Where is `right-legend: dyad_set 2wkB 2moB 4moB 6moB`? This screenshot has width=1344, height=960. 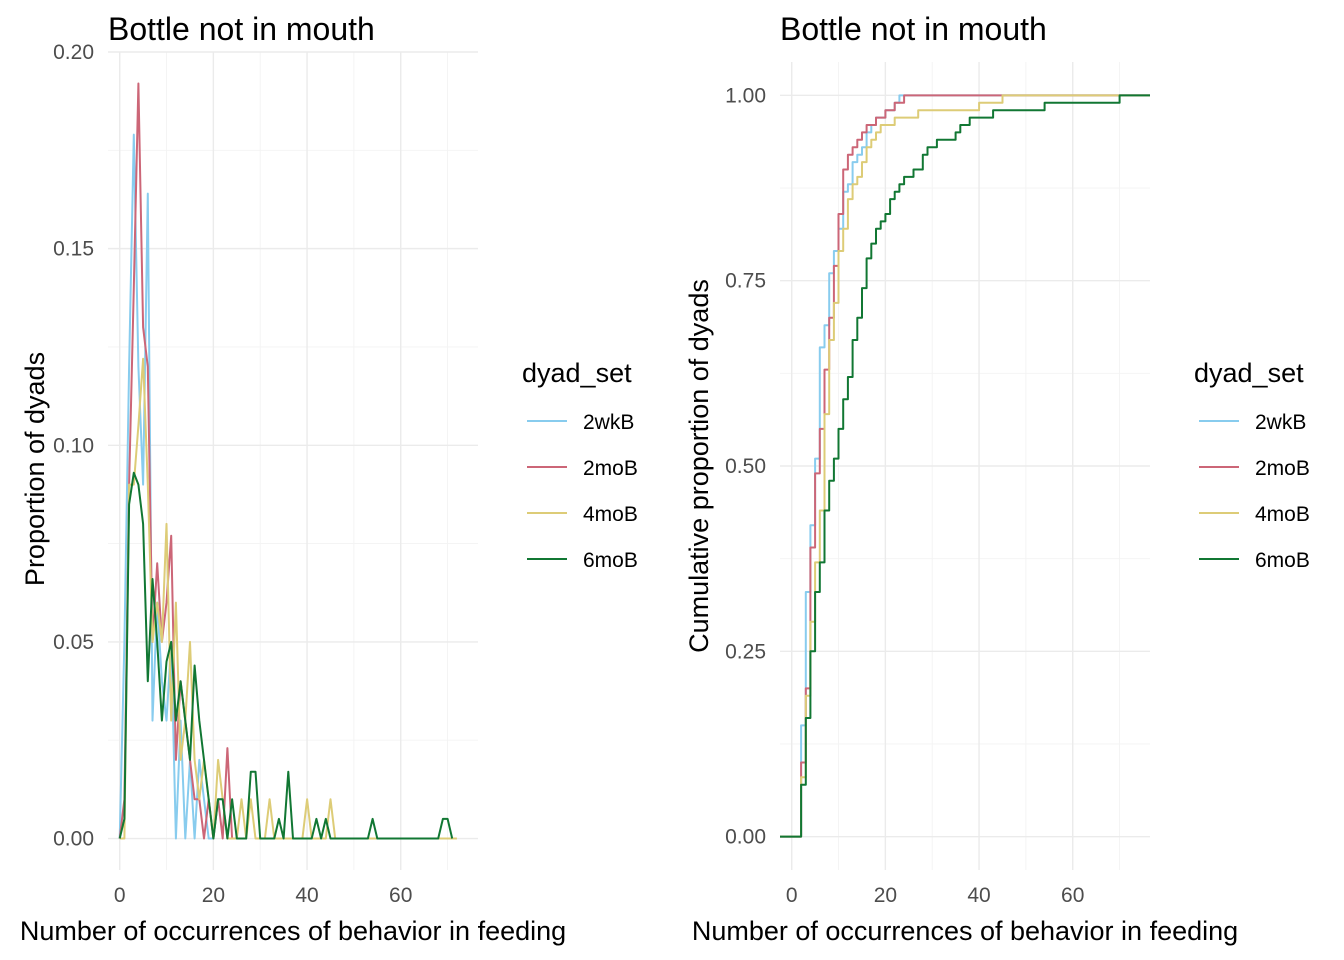
right-legend: dyad_set 2wkB 2moB 4moB 6moB is located at coordinates (1252, 465).